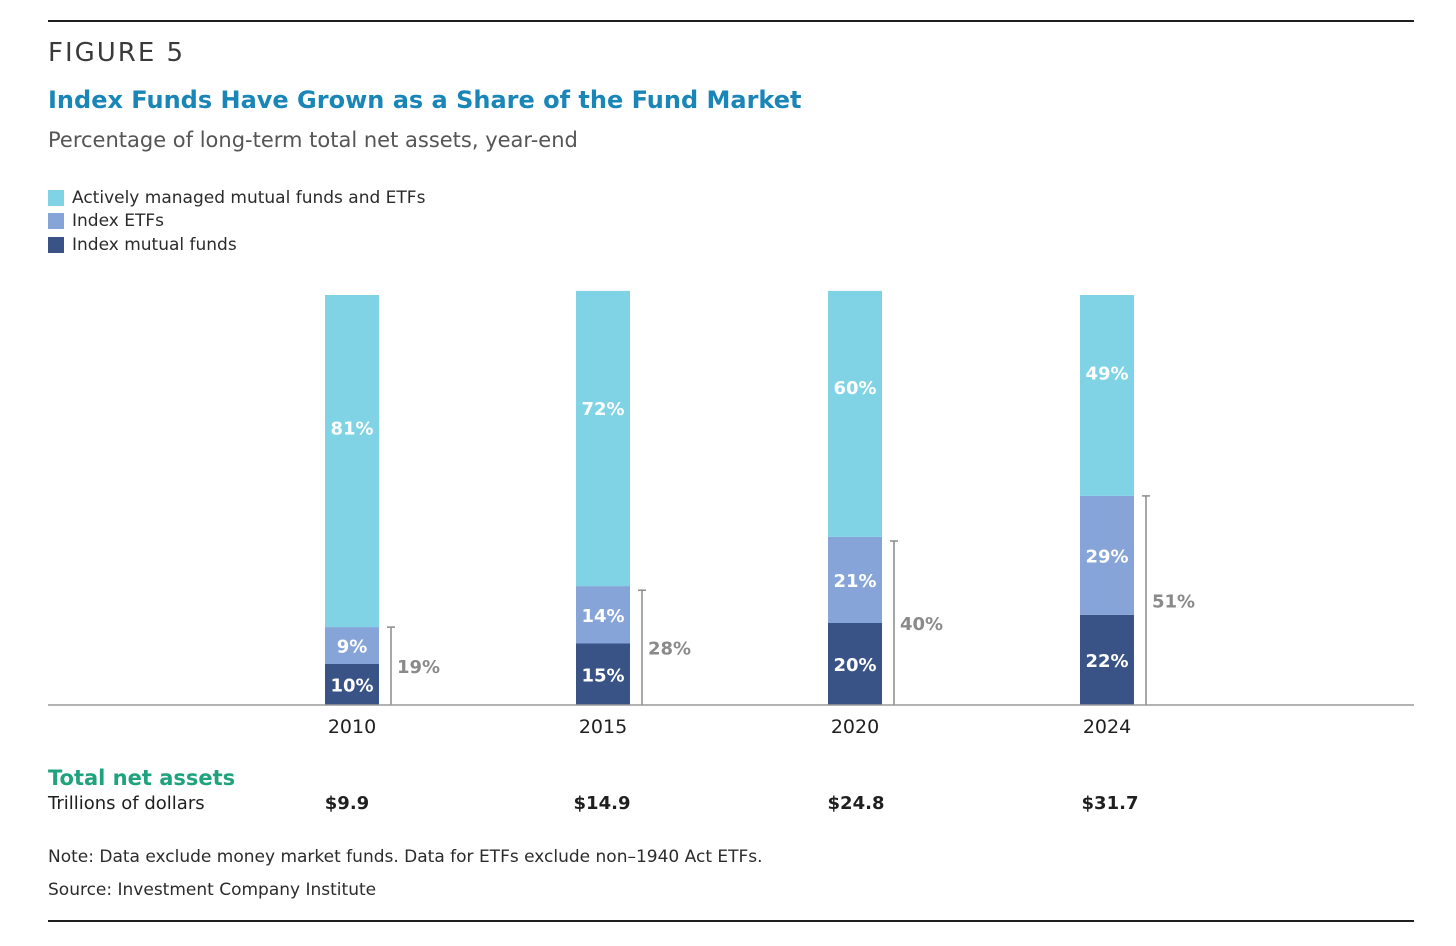 This screenshot has height=946, width=1456. What do you see at coordinates (352, 461) in the screenshot?
I see `bar-active-2010` at bounding box center [352, 461].